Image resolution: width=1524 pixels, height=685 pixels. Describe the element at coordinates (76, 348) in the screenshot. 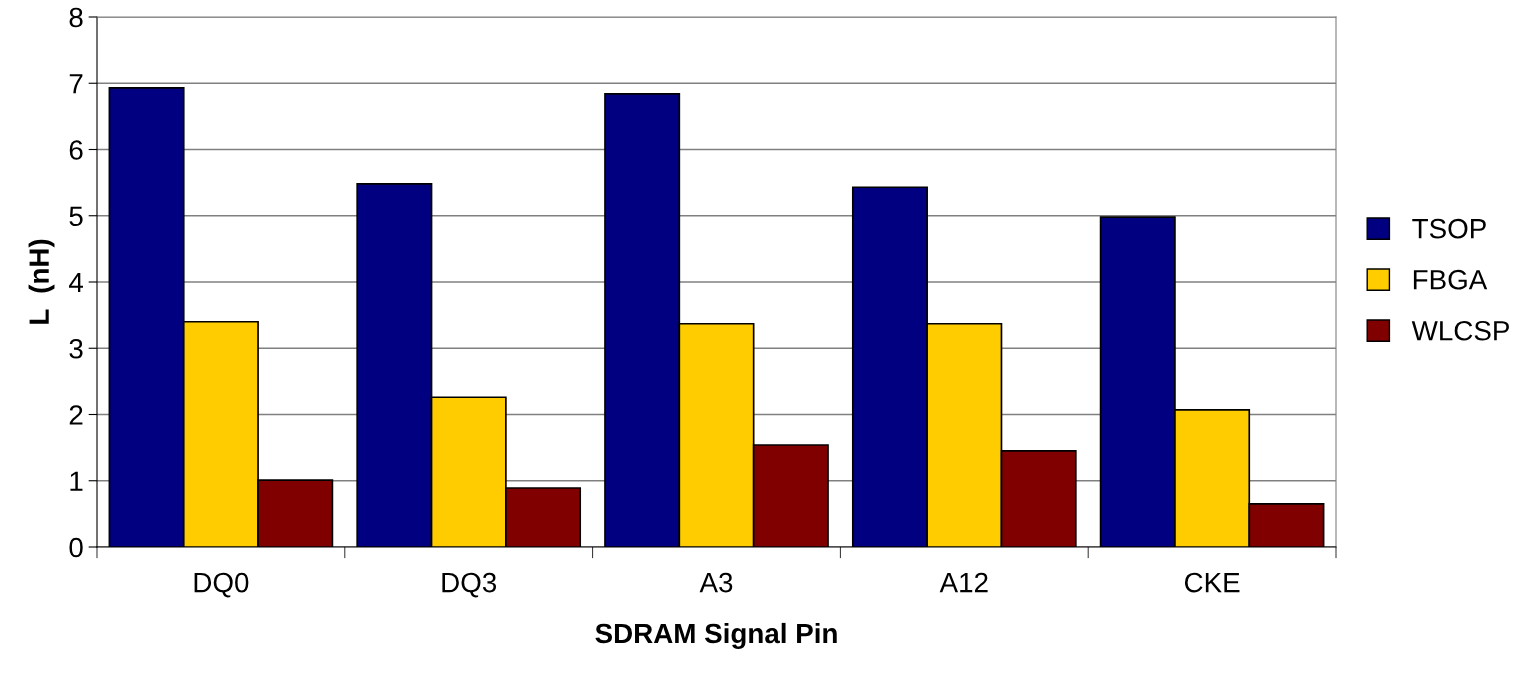

I see `y-tick-label: 3` at that location.